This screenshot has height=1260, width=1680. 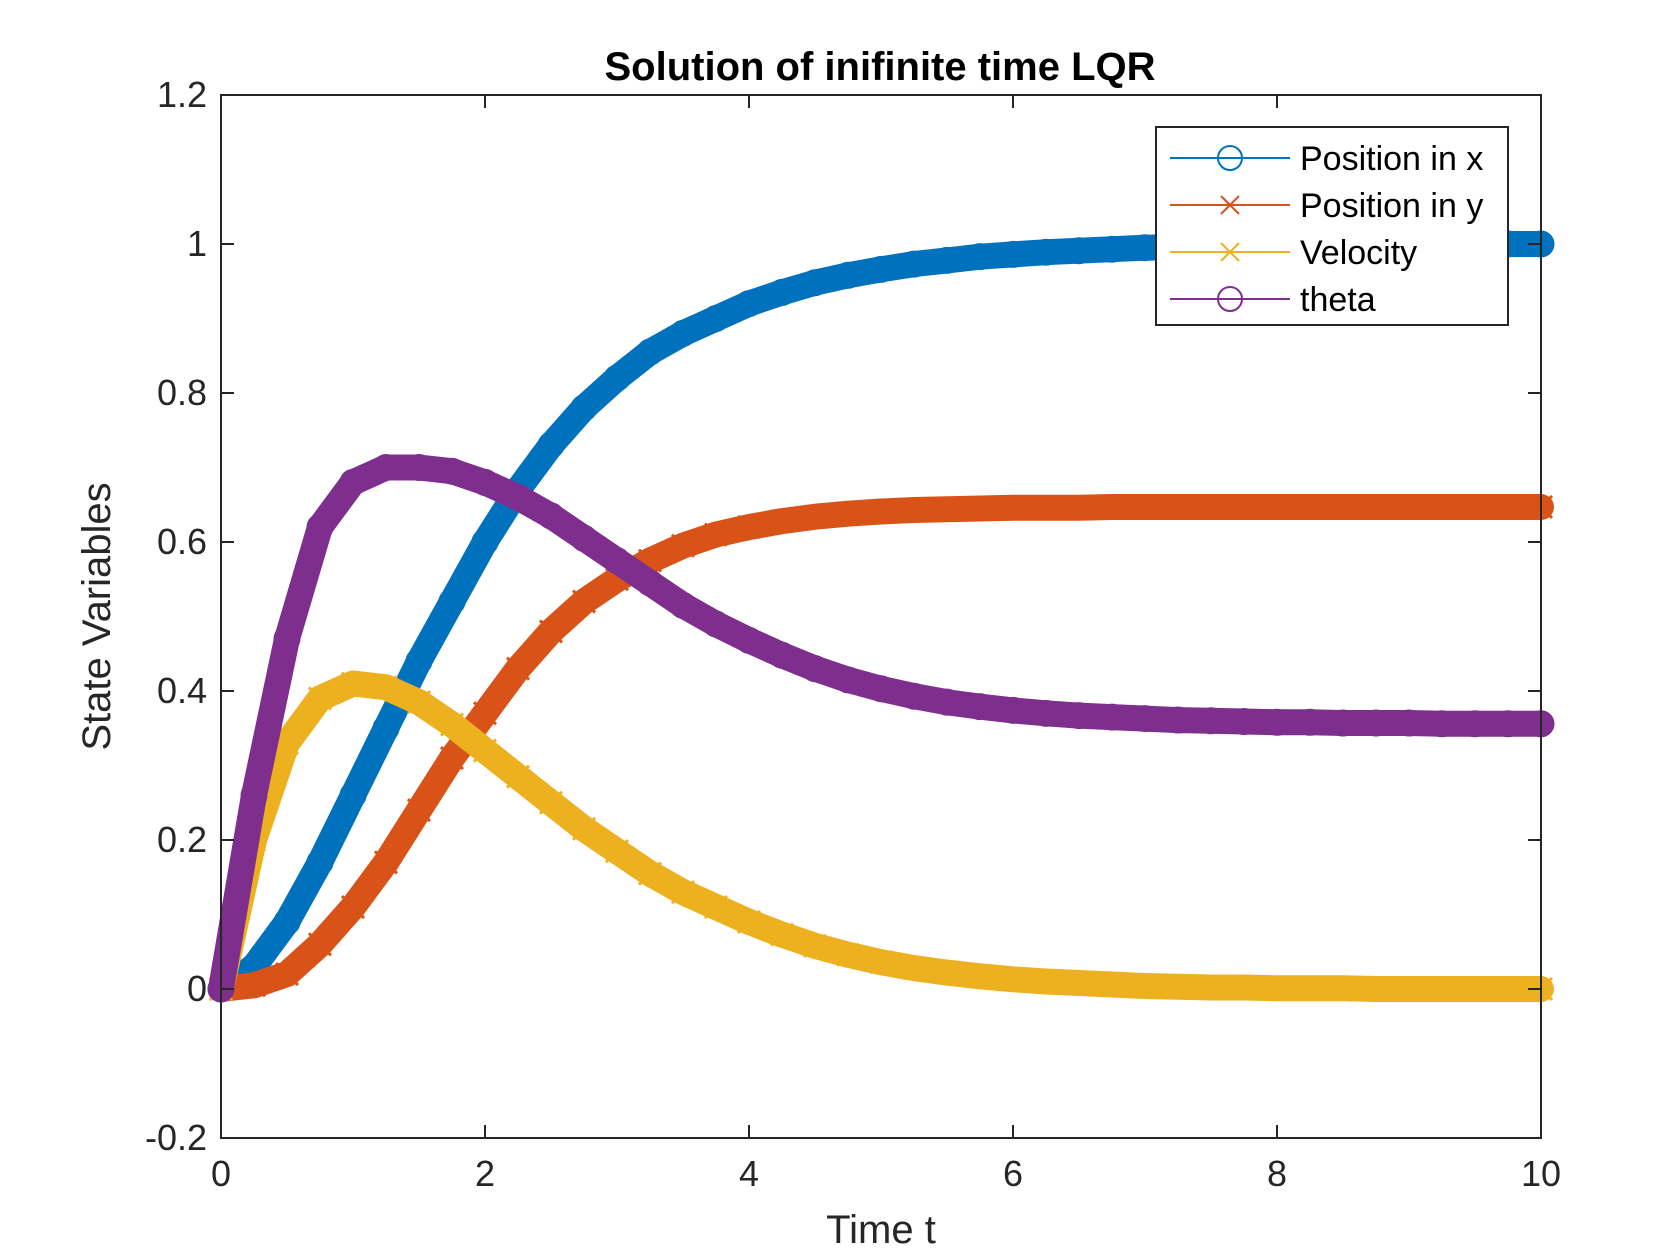 What do you see at coordinates (1273, 300) in the screenshot?
I see `legend-entry-theta: theta` at bounding box center [1273, 300].